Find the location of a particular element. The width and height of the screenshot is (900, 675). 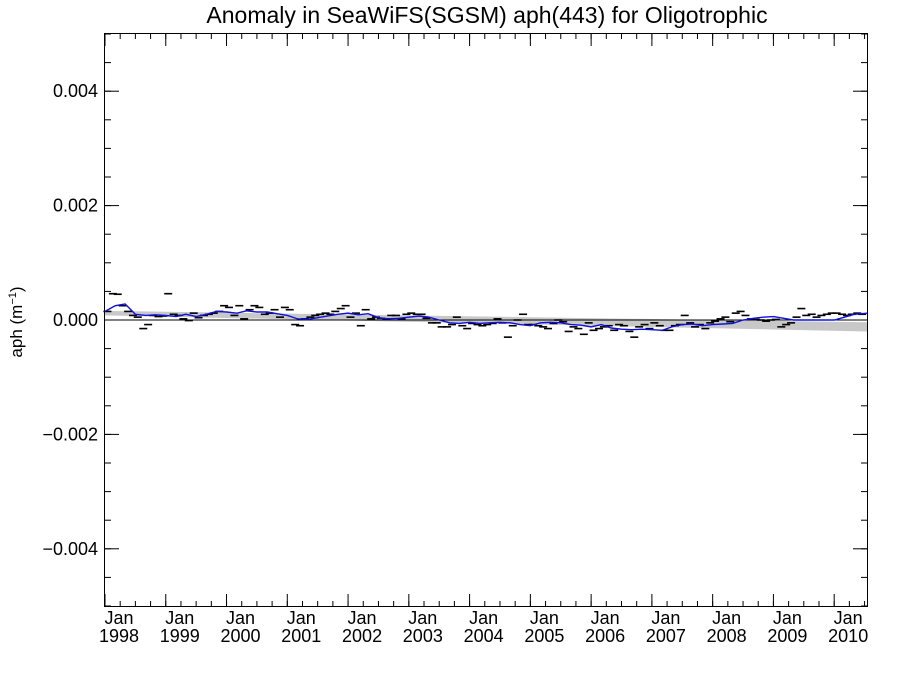

y-tick-label: 0.002 is located at coordinates (75, 206).